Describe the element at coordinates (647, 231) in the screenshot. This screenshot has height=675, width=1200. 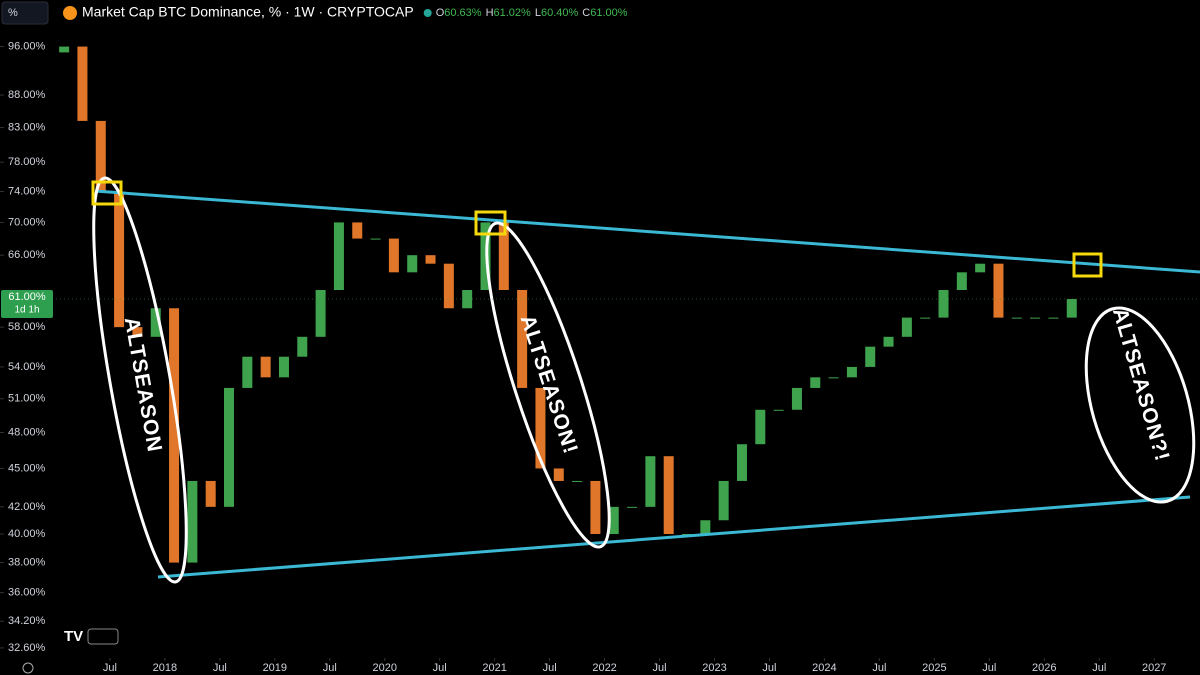
I see `trendline` at that location.